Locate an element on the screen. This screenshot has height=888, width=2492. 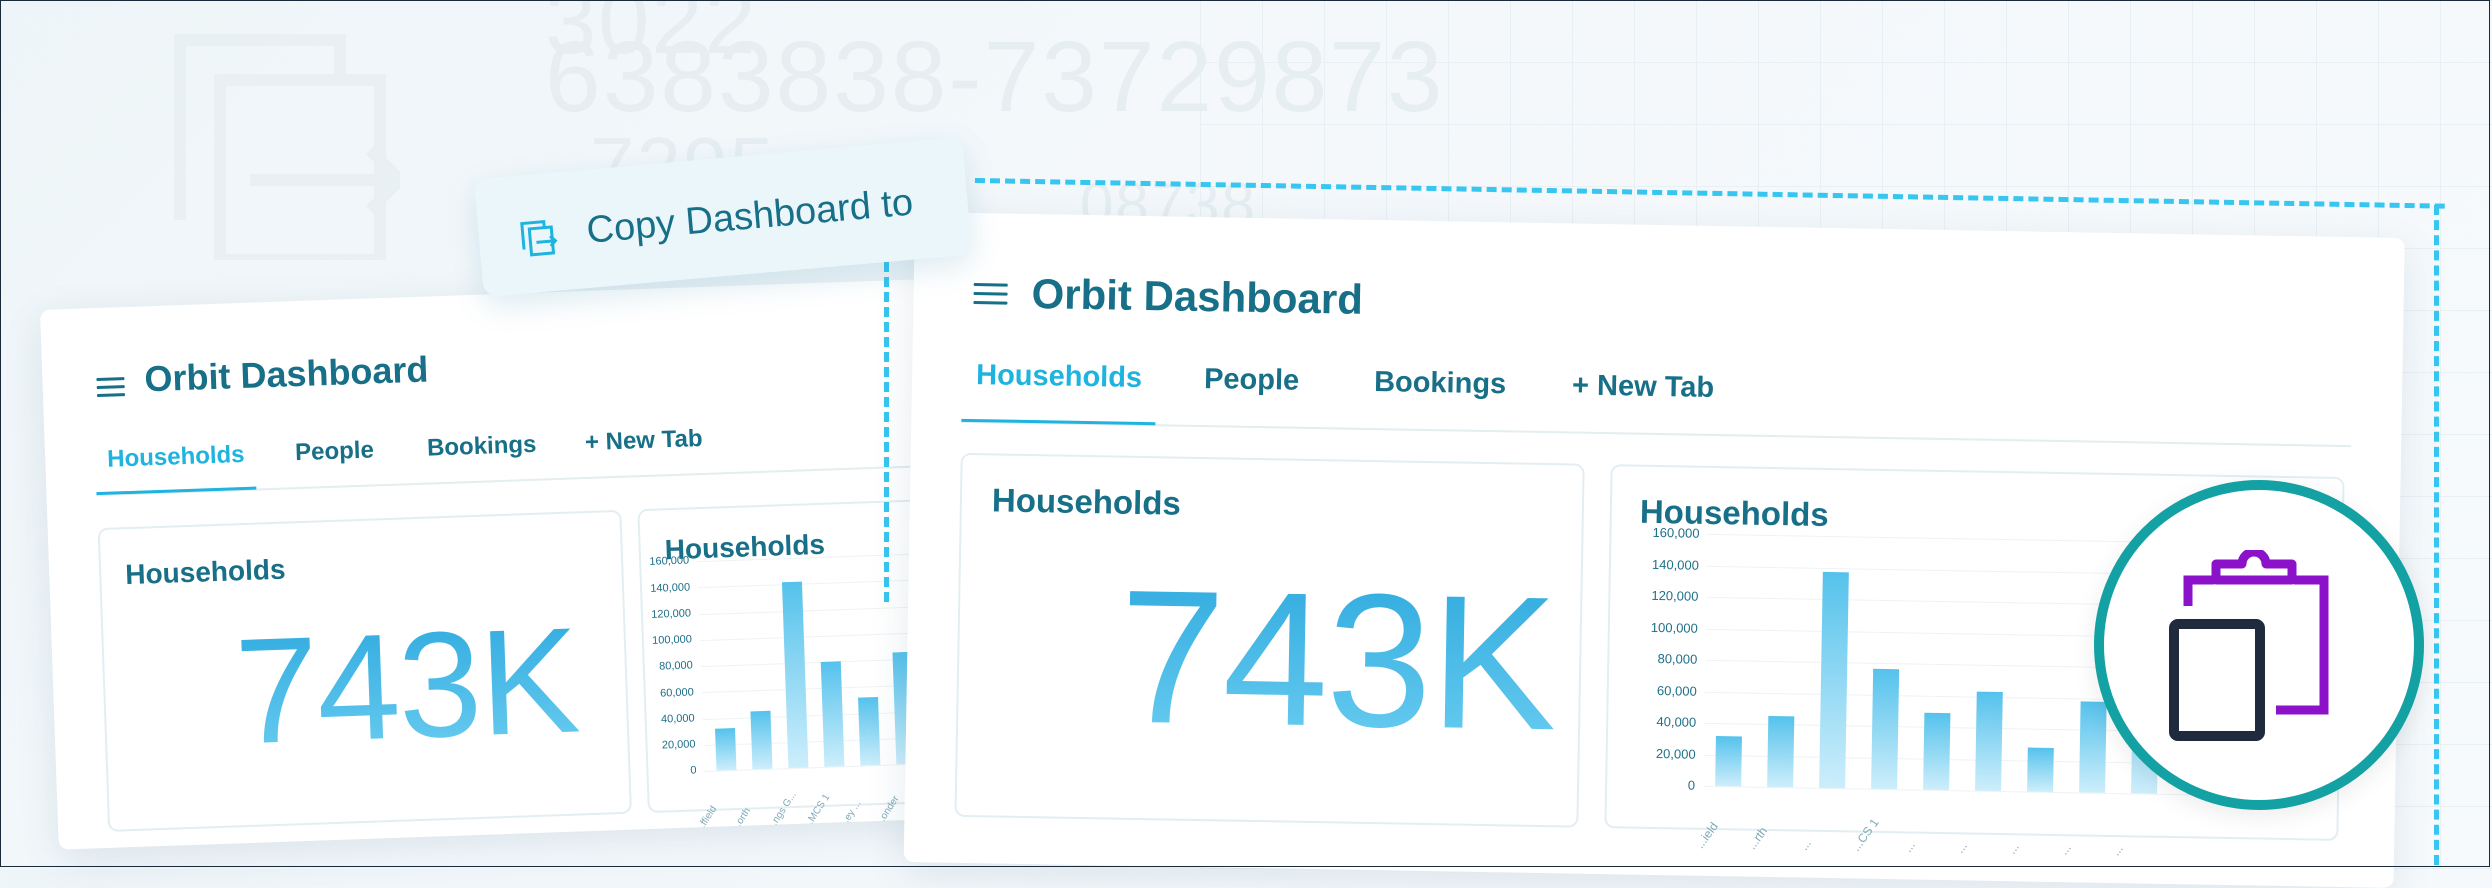
copy-to-icon is located at coordinates (539, 238).